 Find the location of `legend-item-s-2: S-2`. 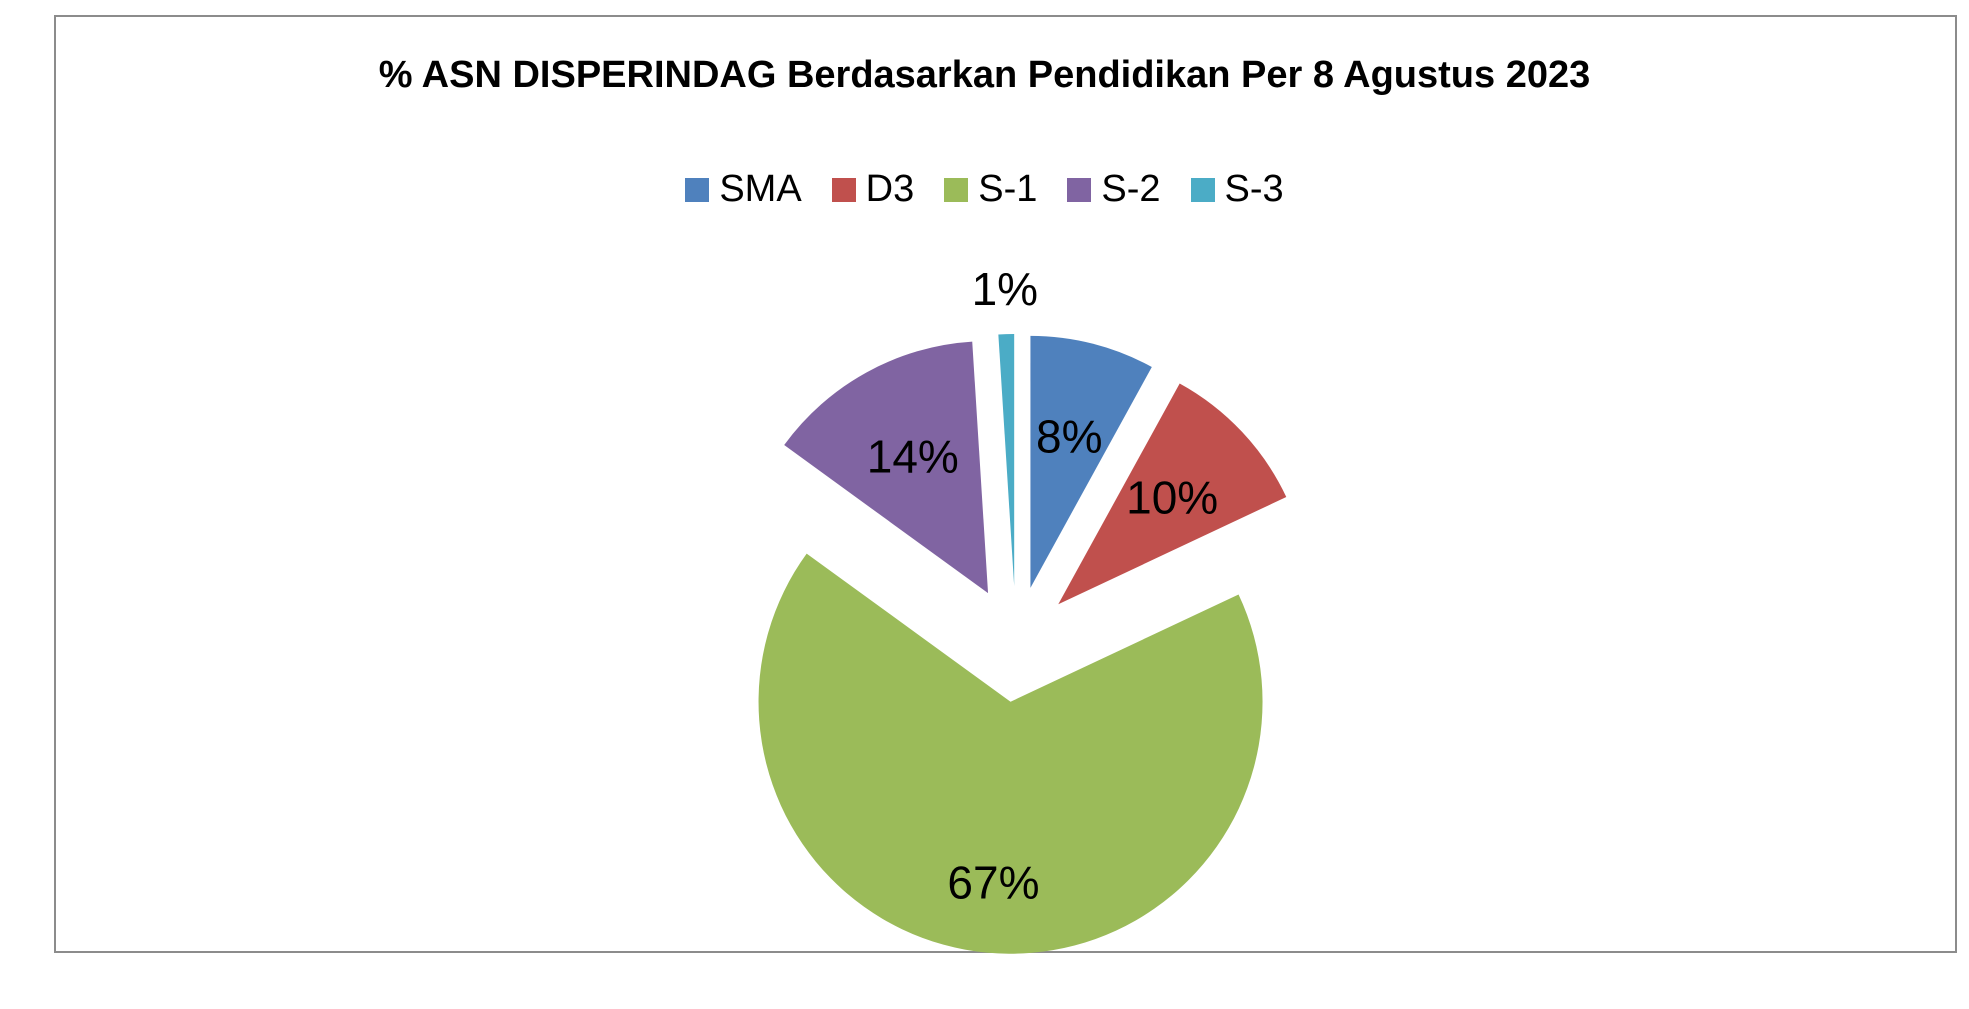

legend-item-s-2: S-2 is located at coordinates (1114, 189).